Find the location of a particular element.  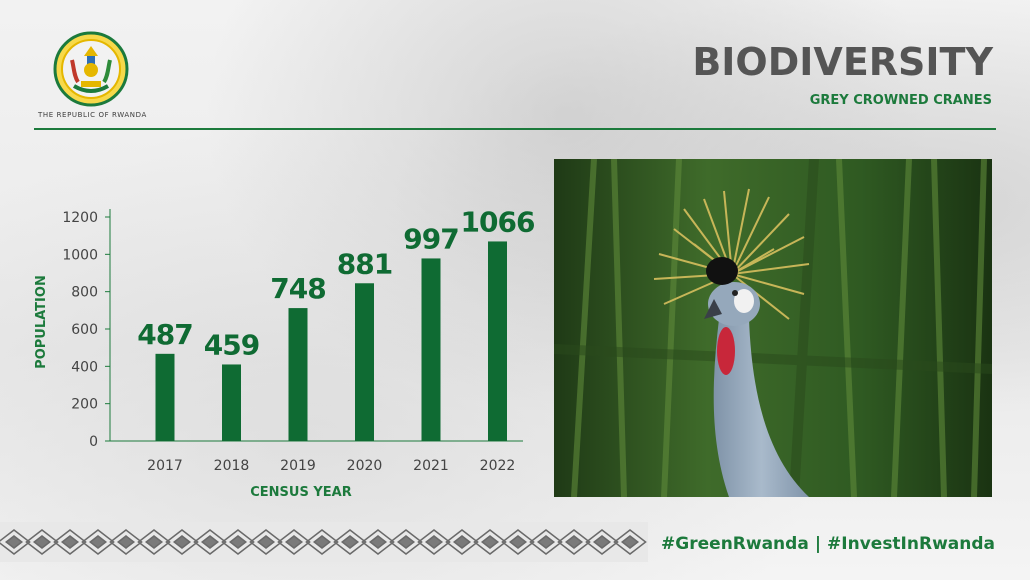

data-label: 459 is located at coordinates (231, 344).